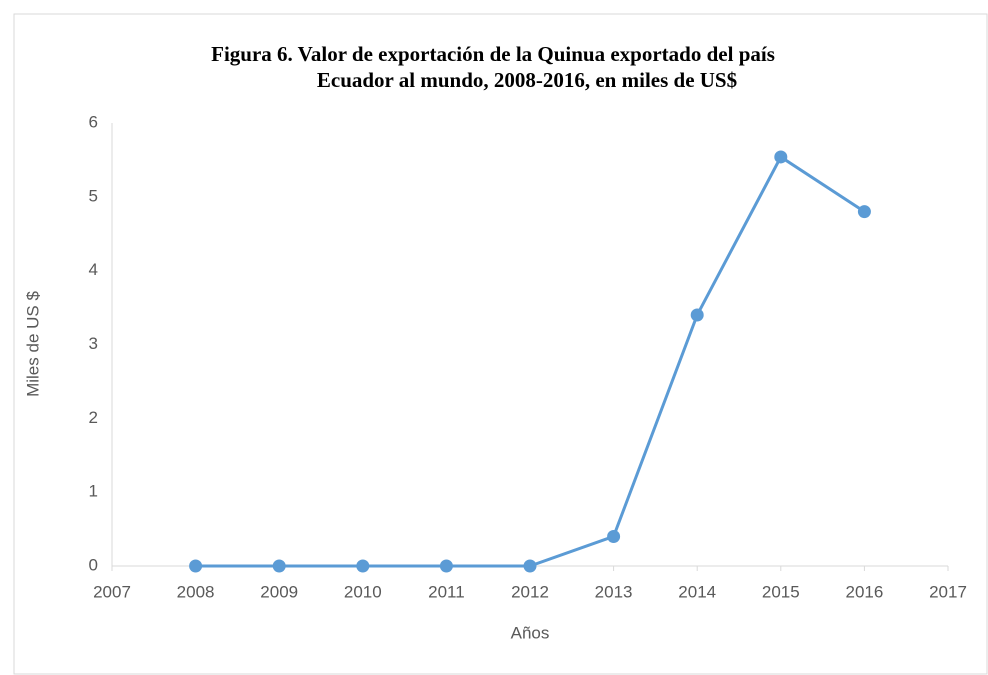  Describe the element at coordinates (93, 269) in the screenshot. I see `y-tick-label: 4` at that location.